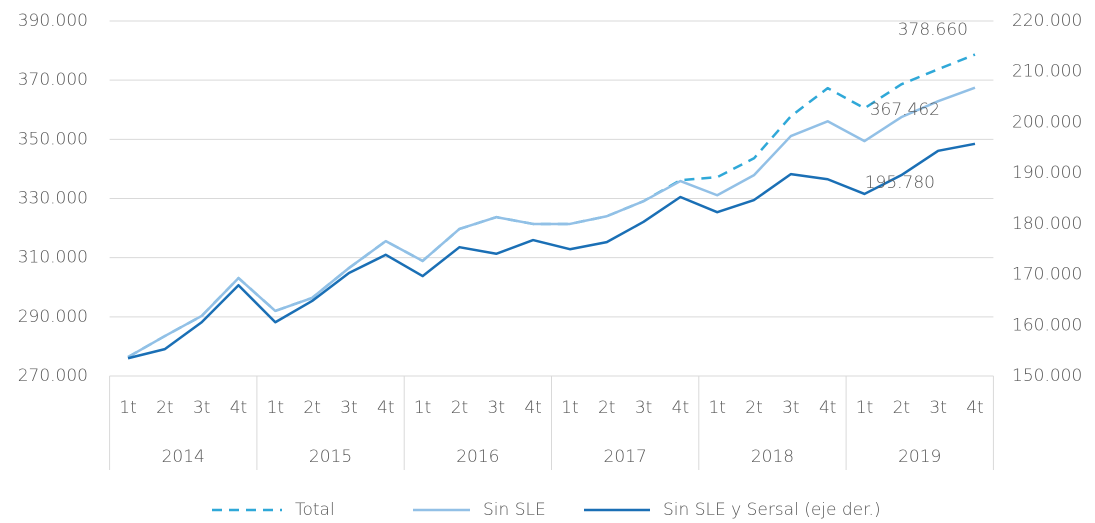  What do you see at coordinates (477, 457) in the screenshot?
I see `x-group-label: 2016` at bounding box center [477, 457].